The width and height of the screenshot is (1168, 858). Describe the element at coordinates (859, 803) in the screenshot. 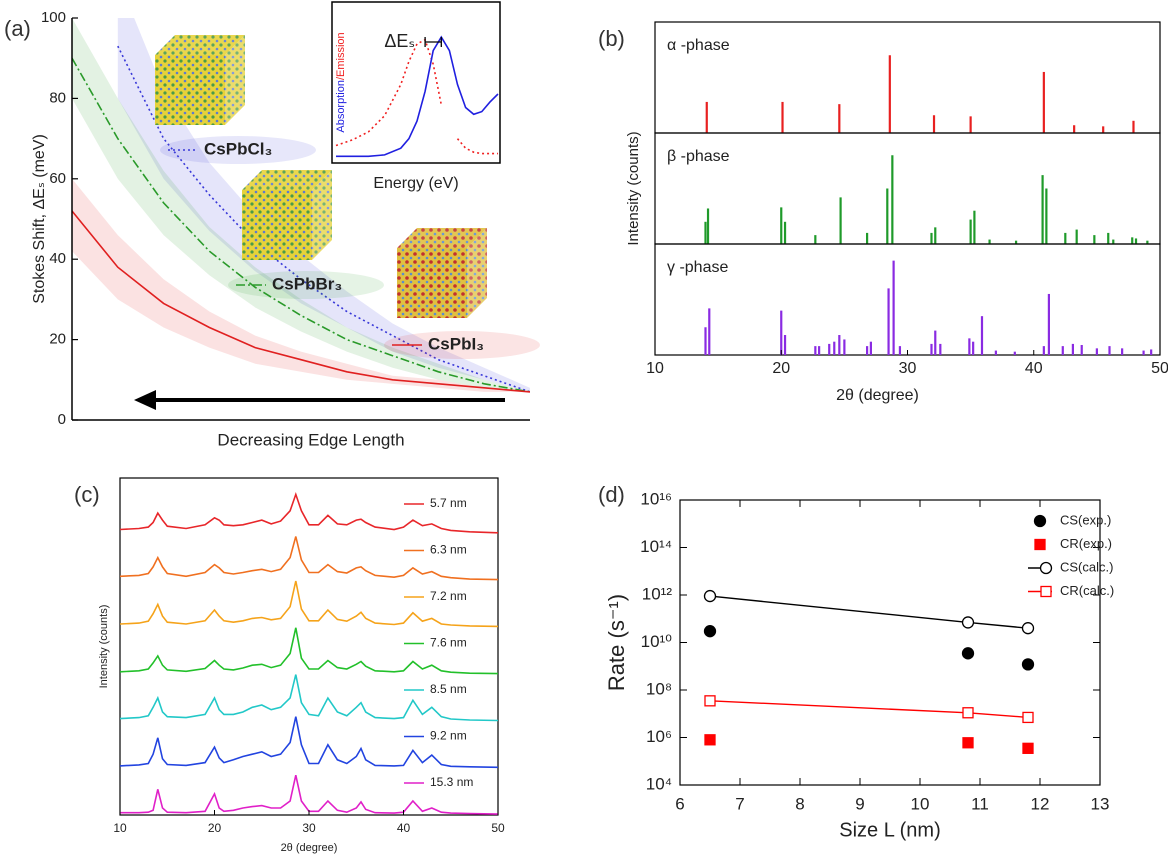

I see `x-tick-label: 9` at that location.